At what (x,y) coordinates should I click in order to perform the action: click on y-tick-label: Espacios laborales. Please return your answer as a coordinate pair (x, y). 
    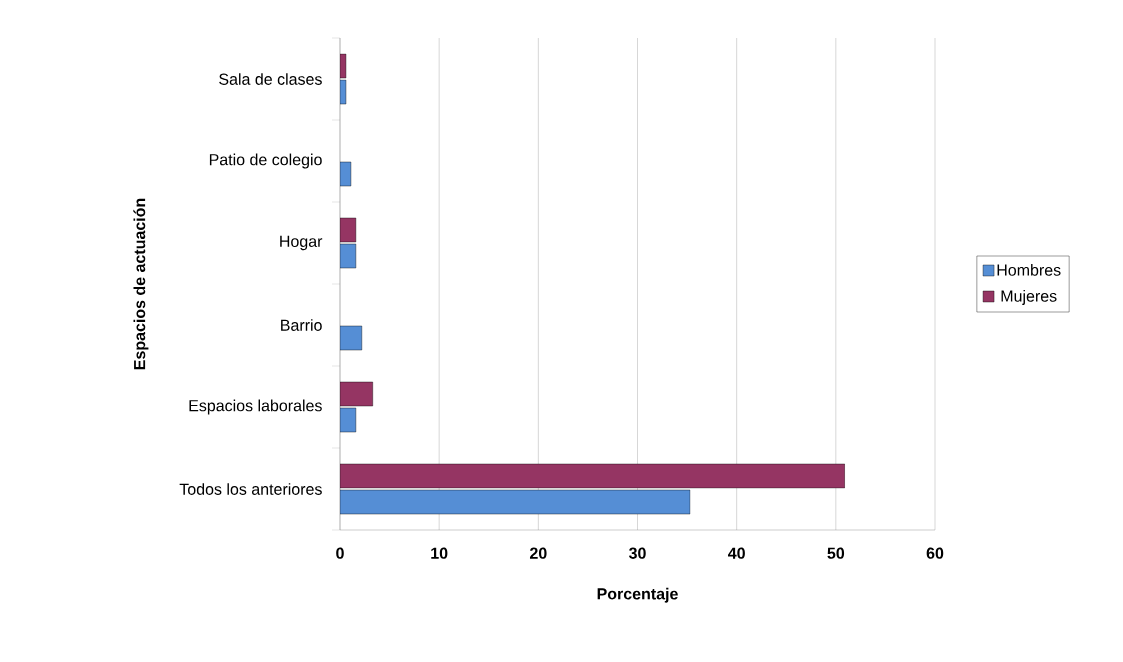
    Looking at the image, I should click on (255, 407).